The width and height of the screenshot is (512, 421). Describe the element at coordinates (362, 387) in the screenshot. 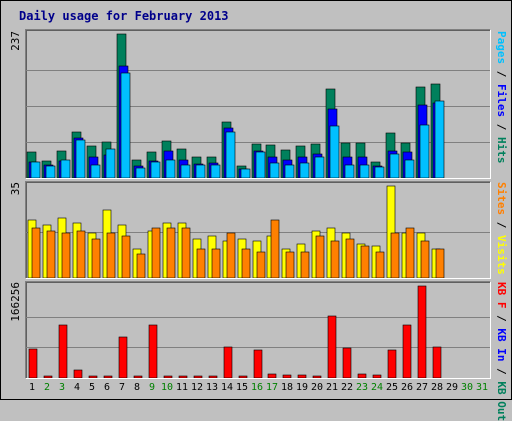

I see `day-tick-label: 23` at that location.